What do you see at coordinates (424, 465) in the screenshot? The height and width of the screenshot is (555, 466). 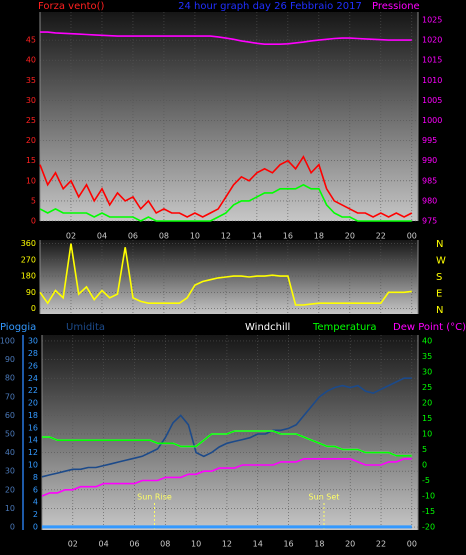 I see `y2-tick-label: 0` at bounding box center [424, 465].